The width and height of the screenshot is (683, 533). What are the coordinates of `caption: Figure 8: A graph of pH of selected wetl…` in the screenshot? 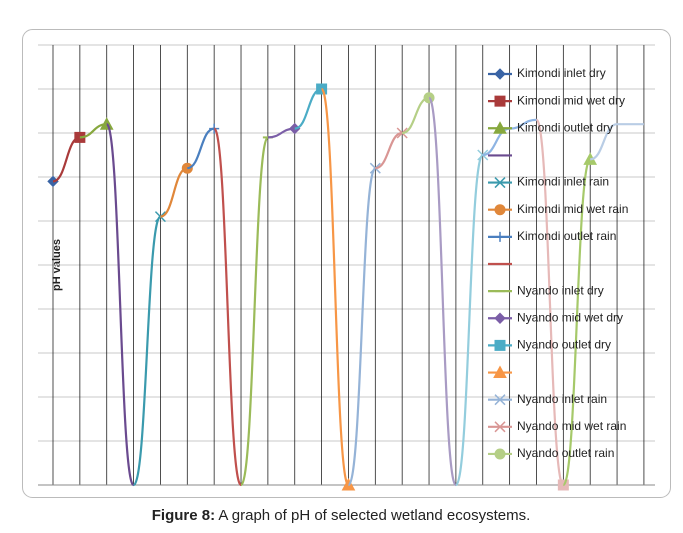 It's located at (341, 515).